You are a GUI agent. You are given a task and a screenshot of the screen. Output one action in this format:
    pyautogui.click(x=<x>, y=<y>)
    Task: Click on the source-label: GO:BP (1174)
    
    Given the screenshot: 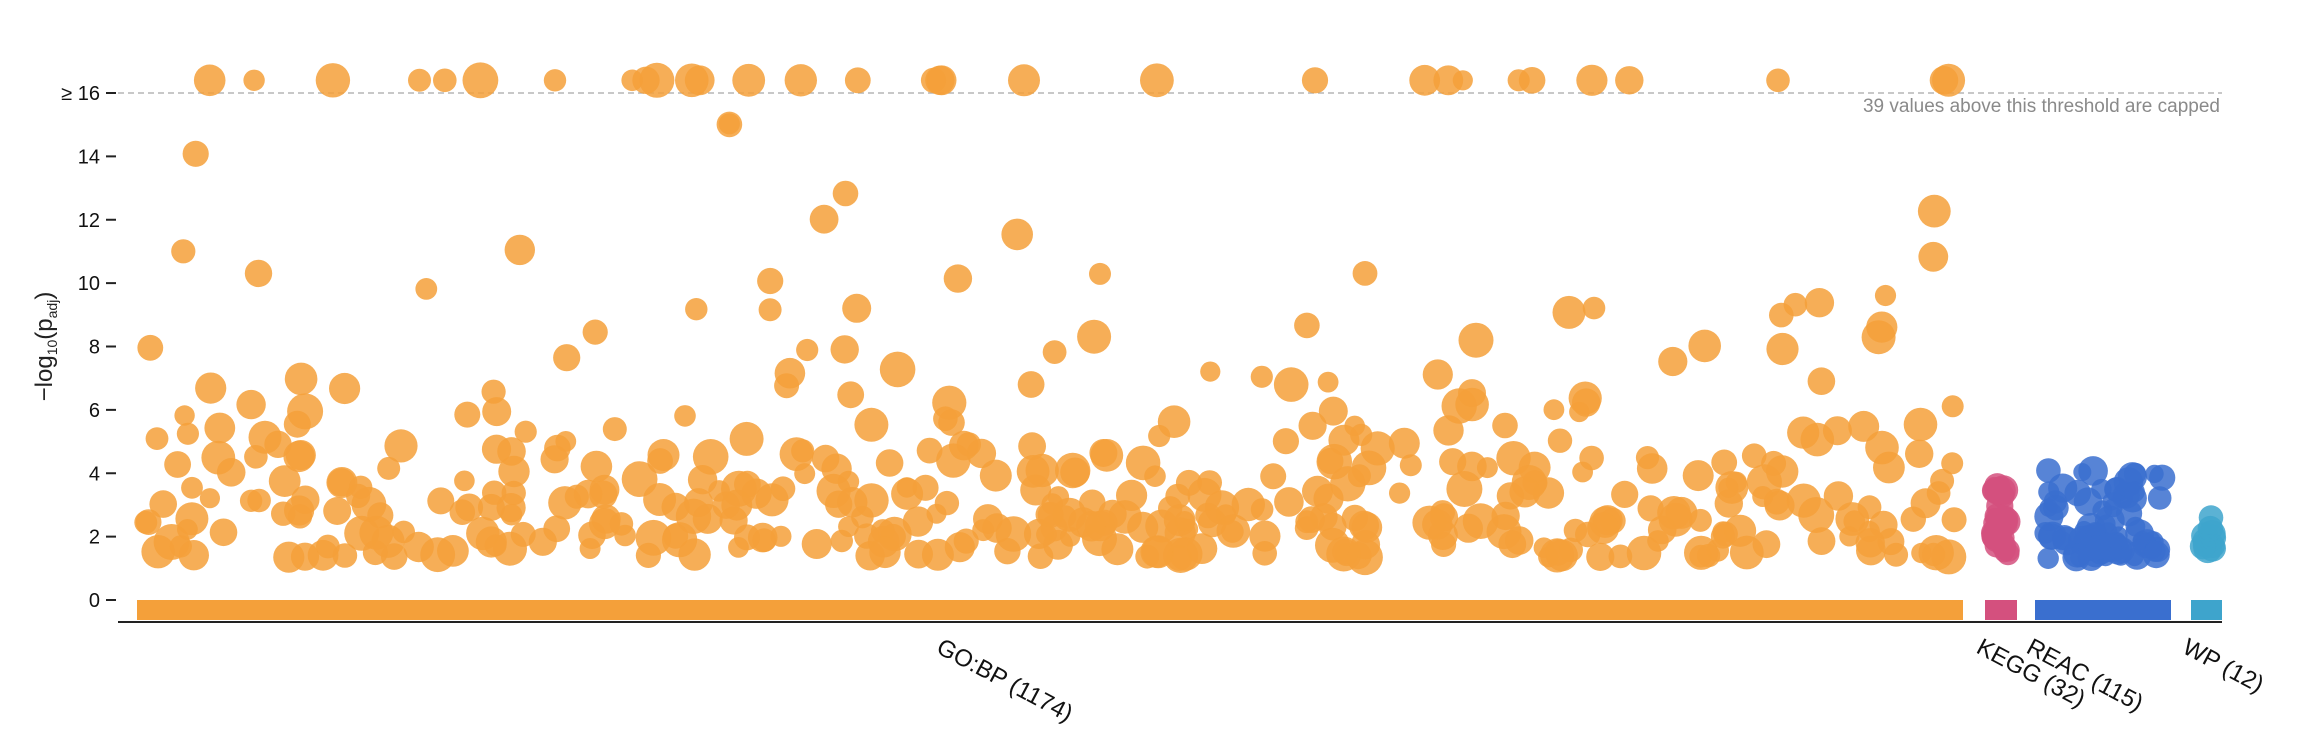 What is the action you would take?
    pyautogui.click(x=1004, y=680)
    